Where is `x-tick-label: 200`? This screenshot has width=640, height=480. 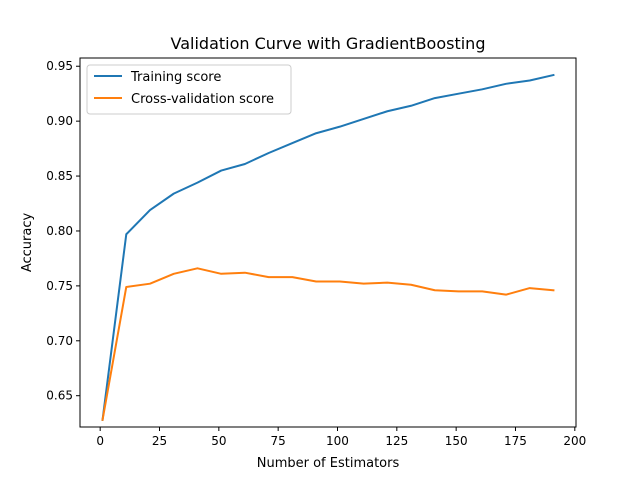 x-tick-label: 200 is located at coordinates (574, 441).